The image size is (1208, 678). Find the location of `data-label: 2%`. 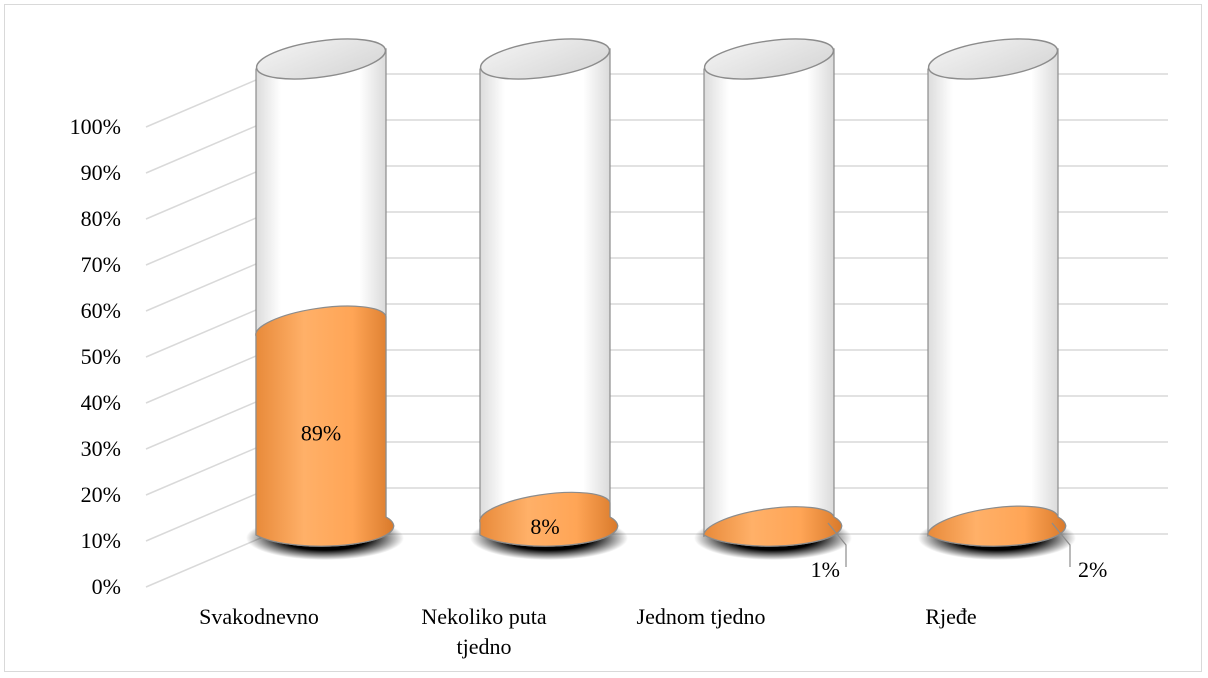

data-label: 2% is located at coordinates (1092, 569).